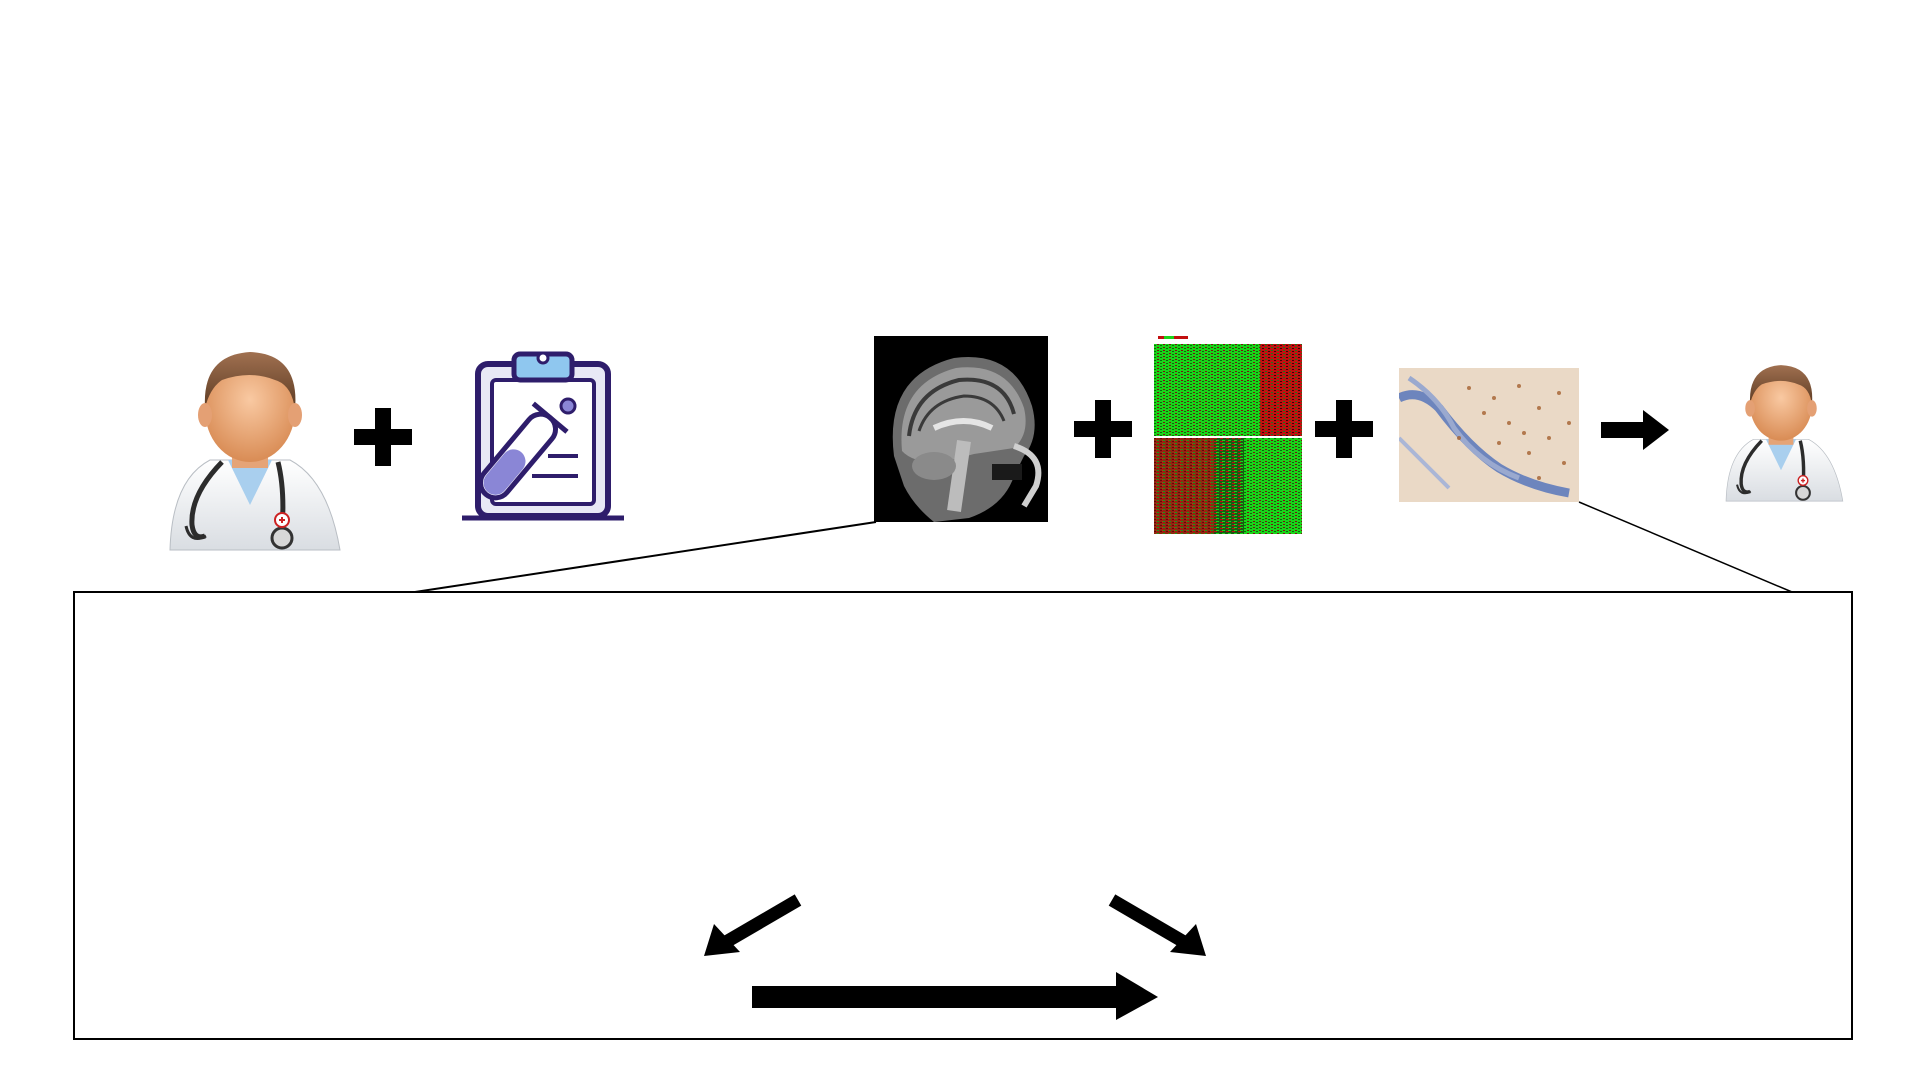 Image resolution: width=1920 pixels, height=1080 pixels. Describe the element at coordinates (1228, 435) in the screenshot. I see `gene-expression-heatmap-image` at that location.